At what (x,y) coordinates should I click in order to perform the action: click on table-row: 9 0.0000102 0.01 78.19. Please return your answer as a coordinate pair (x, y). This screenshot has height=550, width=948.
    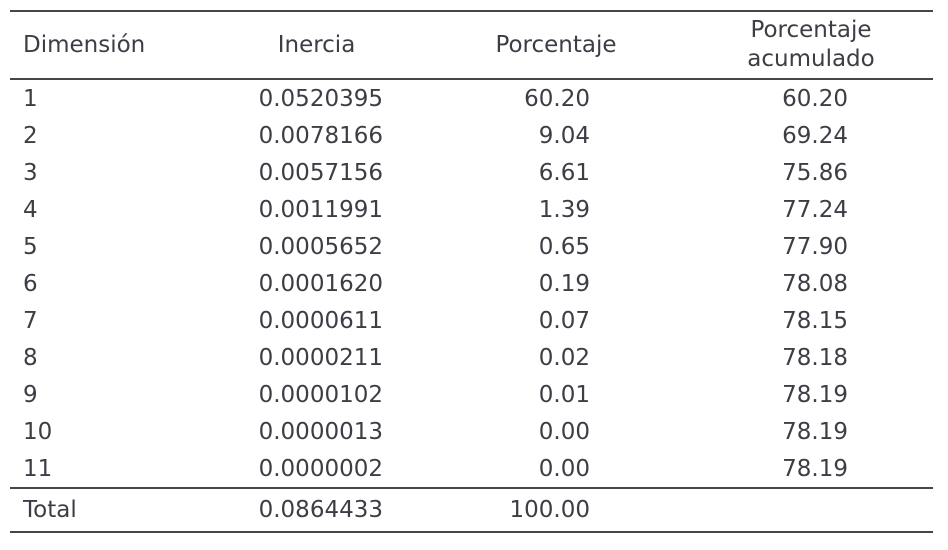
    Looking at the image, I should click on (471, 394).